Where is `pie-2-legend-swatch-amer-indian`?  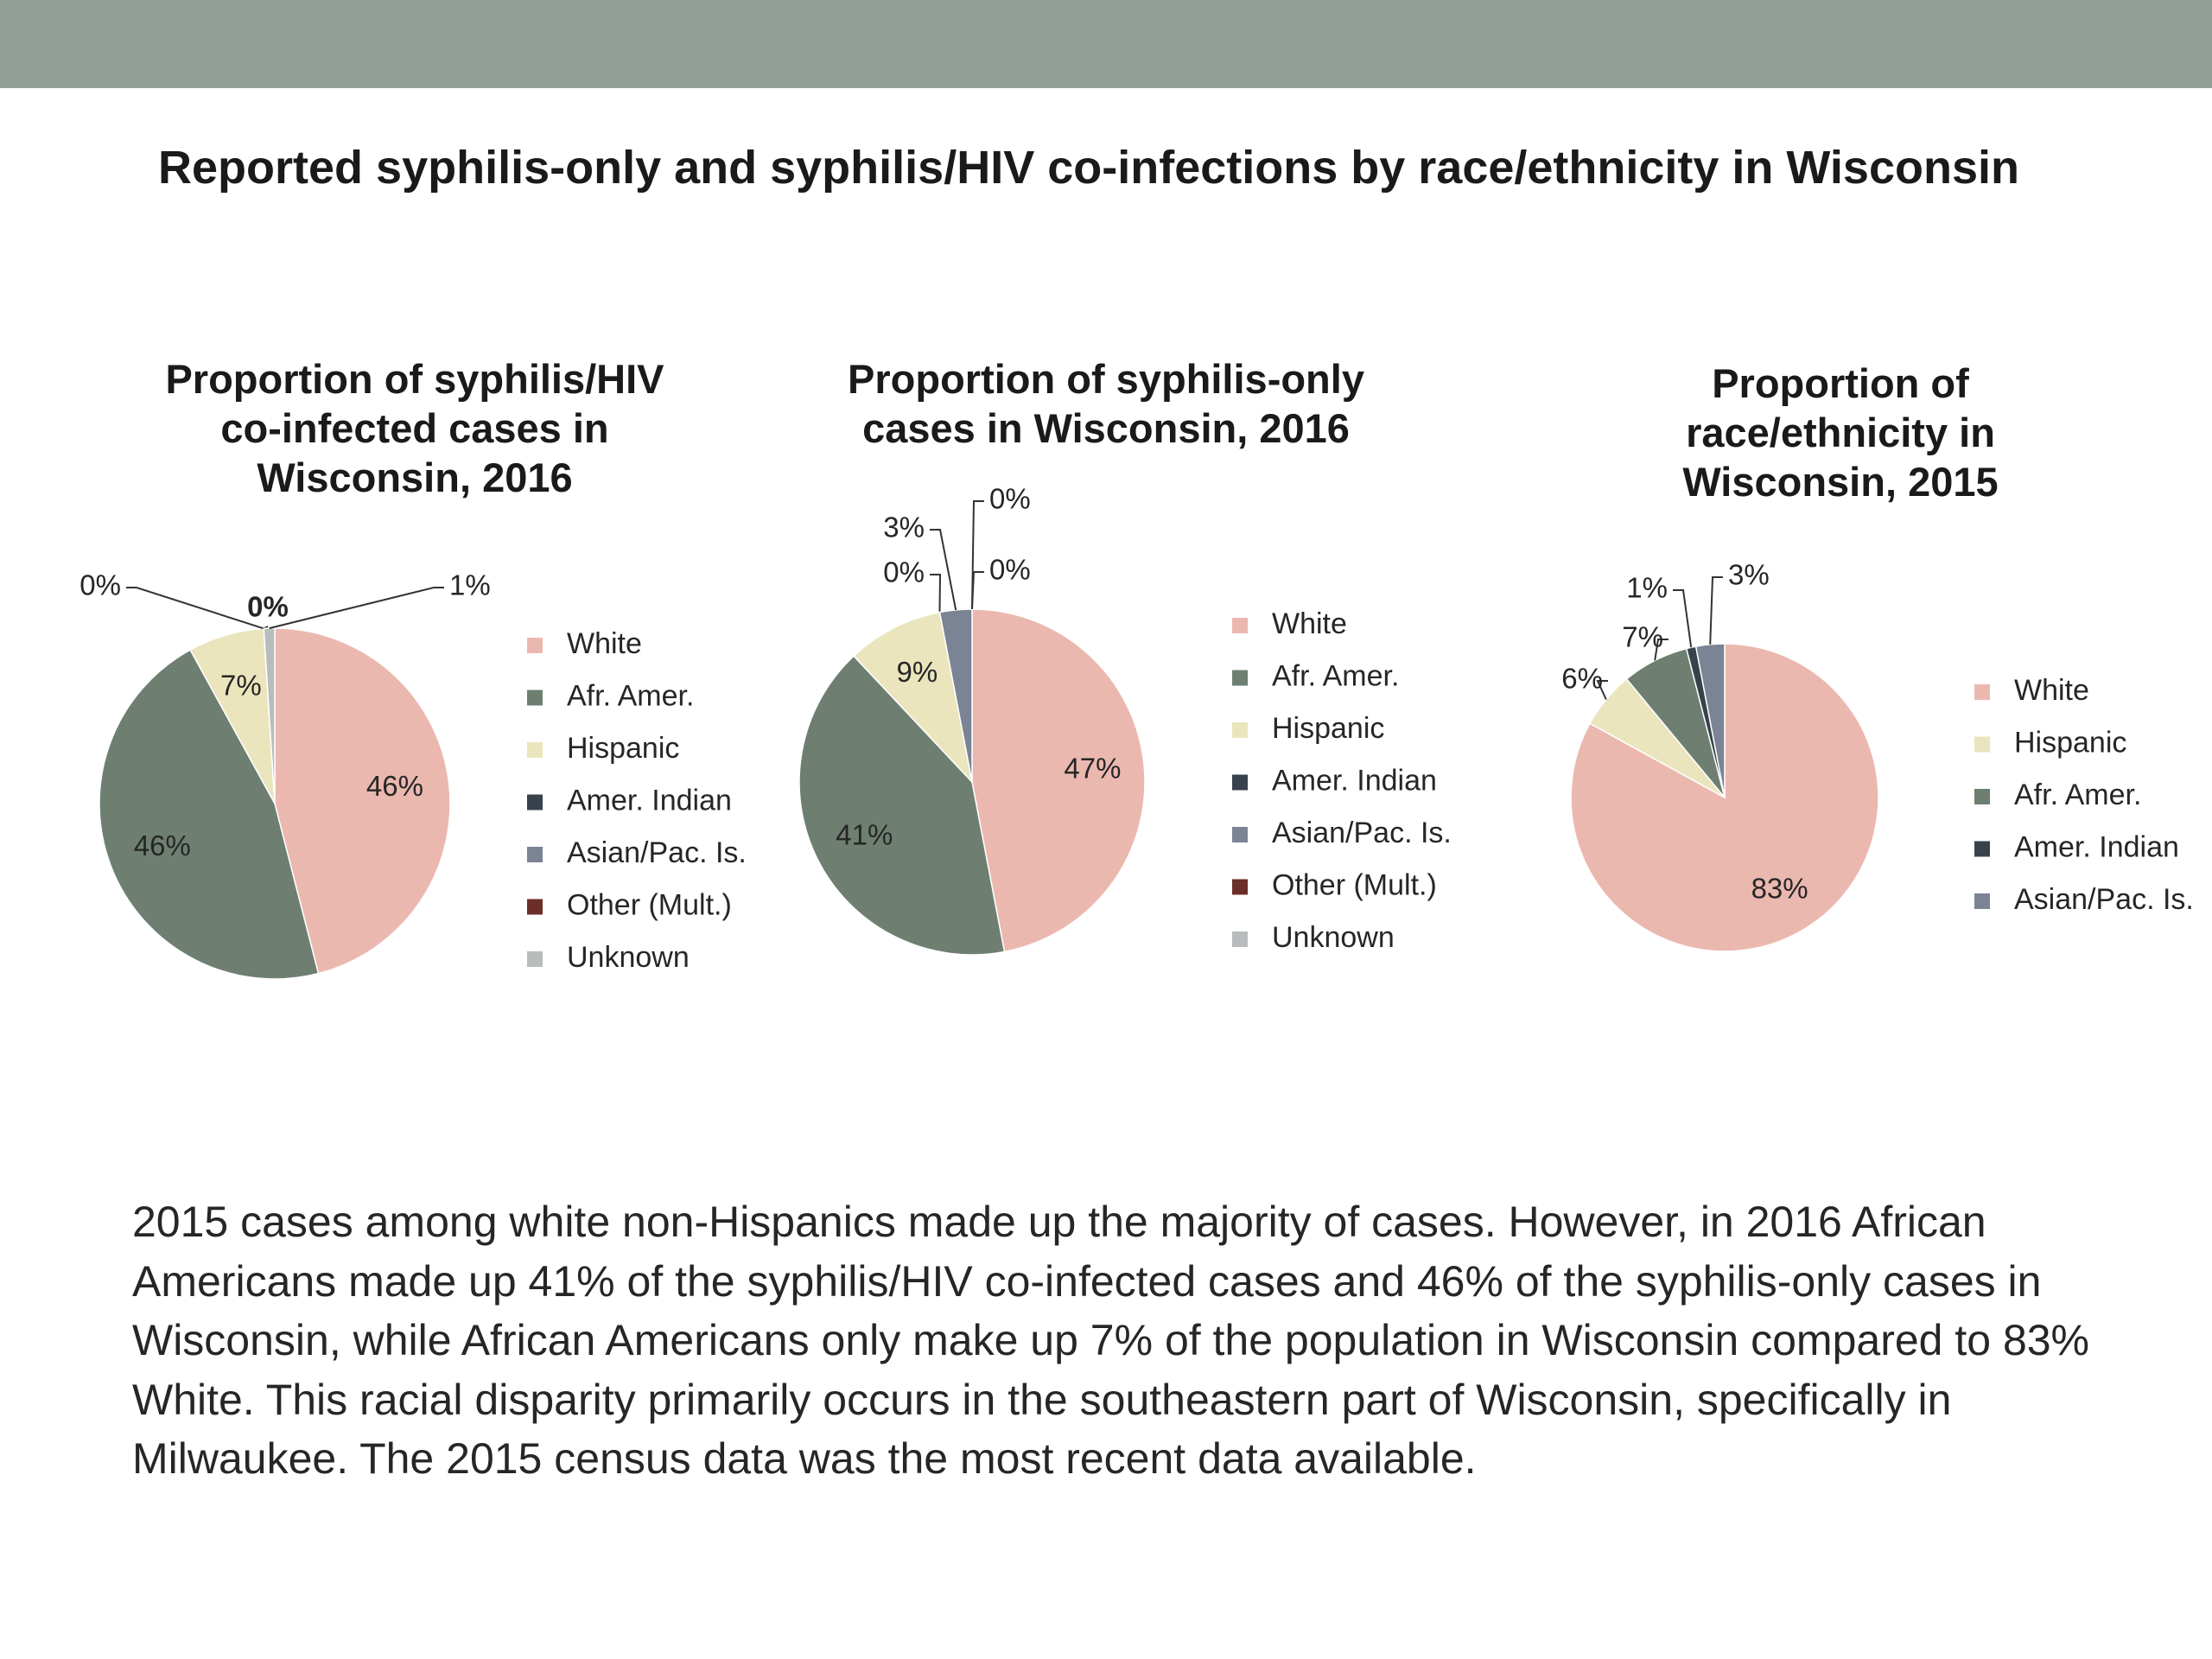
pie-2-legend-swatch-amer-indian is located at coordinates (1240, 782).